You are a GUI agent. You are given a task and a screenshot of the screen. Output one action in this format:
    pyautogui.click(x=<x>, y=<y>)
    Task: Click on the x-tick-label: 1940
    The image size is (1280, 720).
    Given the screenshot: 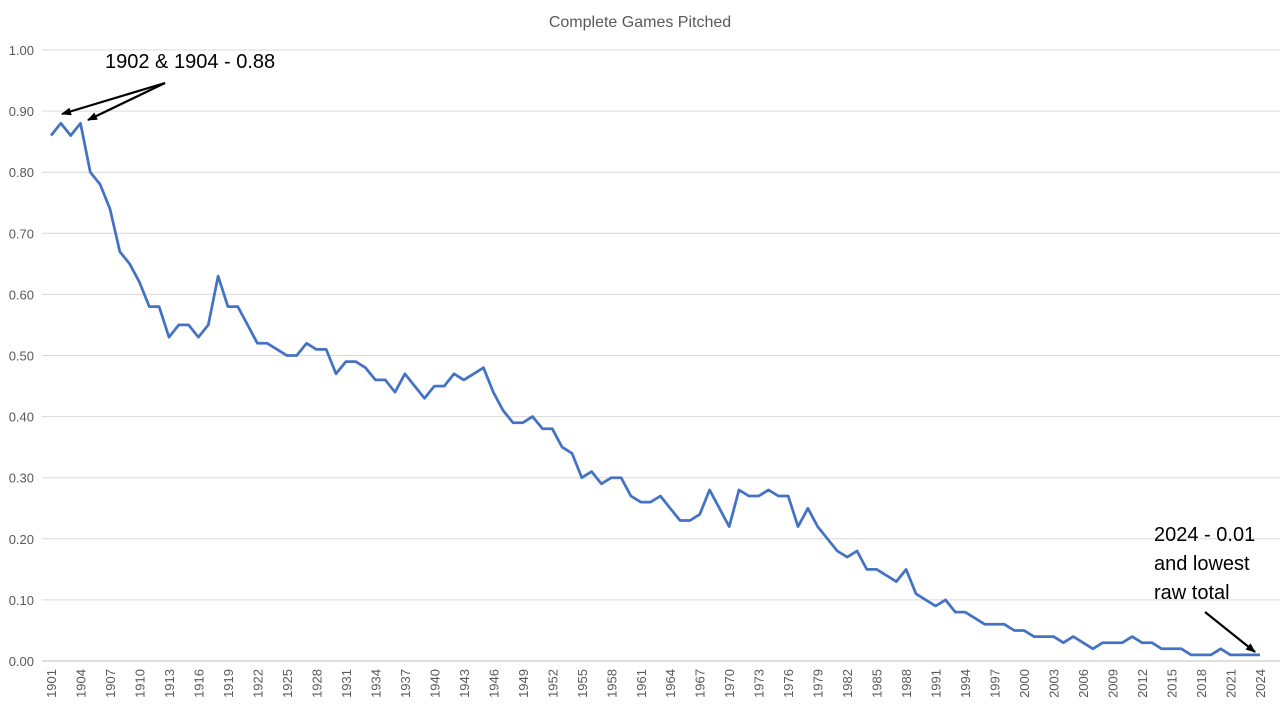 What is the action you would take?
    pyautogui.click(x=434, y=683)
    